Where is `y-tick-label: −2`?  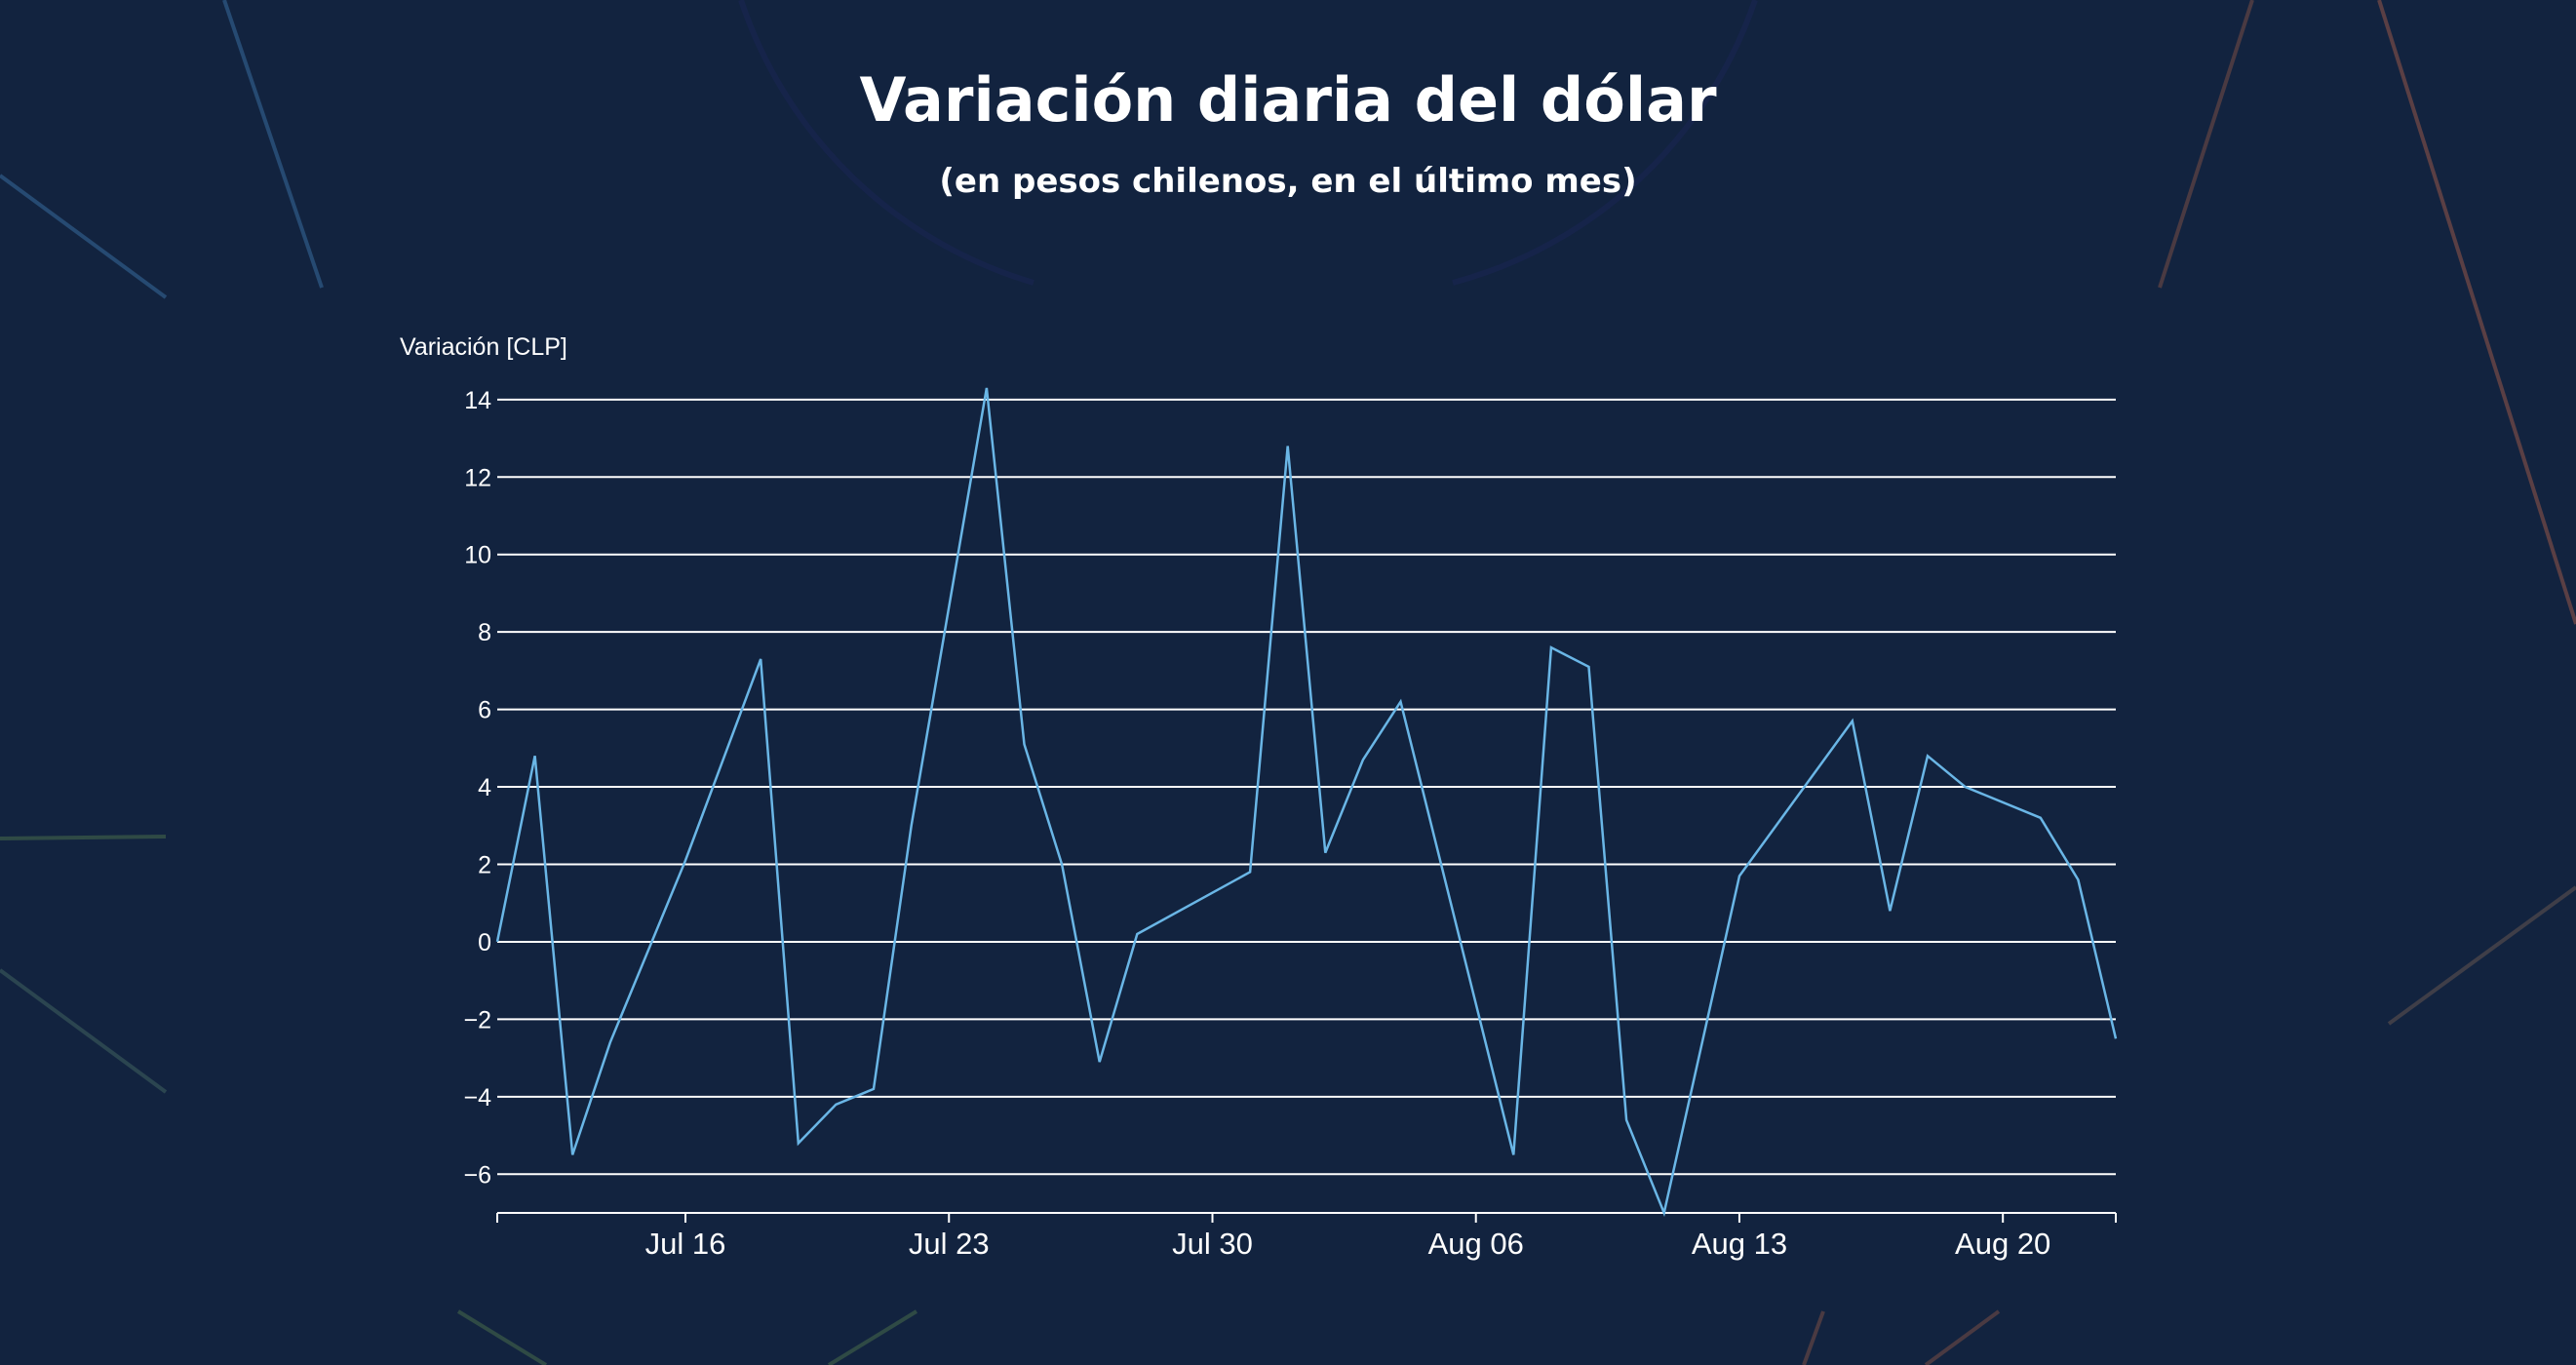
y-tick-label: −2 is located at coordinates (477, 1020).